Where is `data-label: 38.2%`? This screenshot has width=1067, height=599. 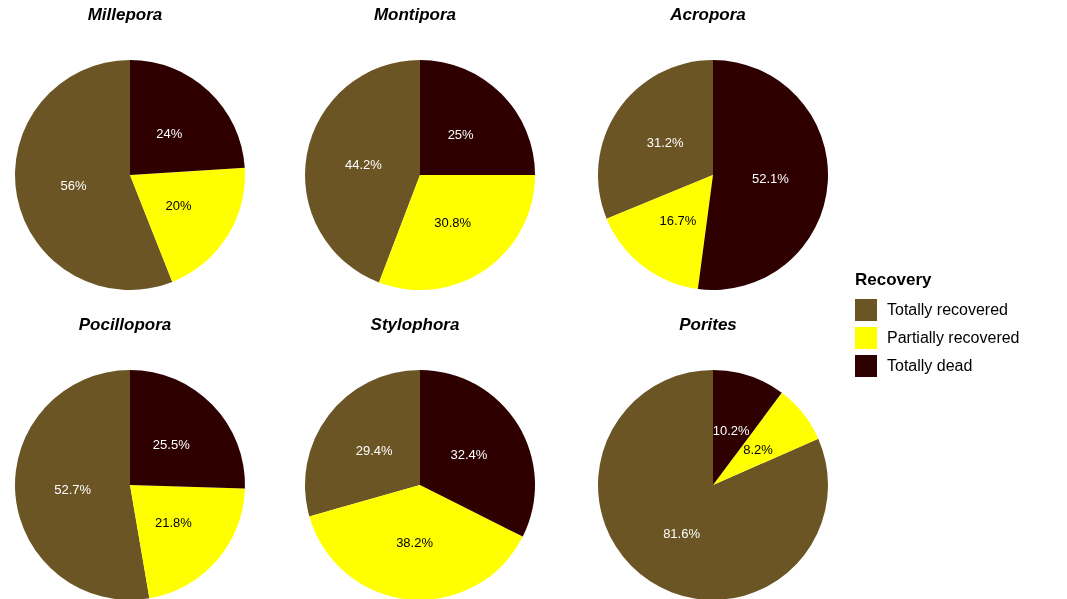
data-label: 38.2% is located at coordinates (415, 542).